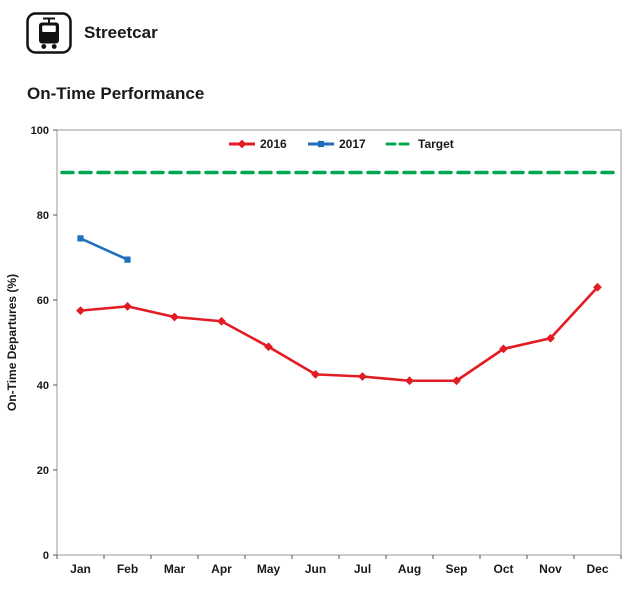  I want to click on app-title: Streetcar, so click(121, 32).